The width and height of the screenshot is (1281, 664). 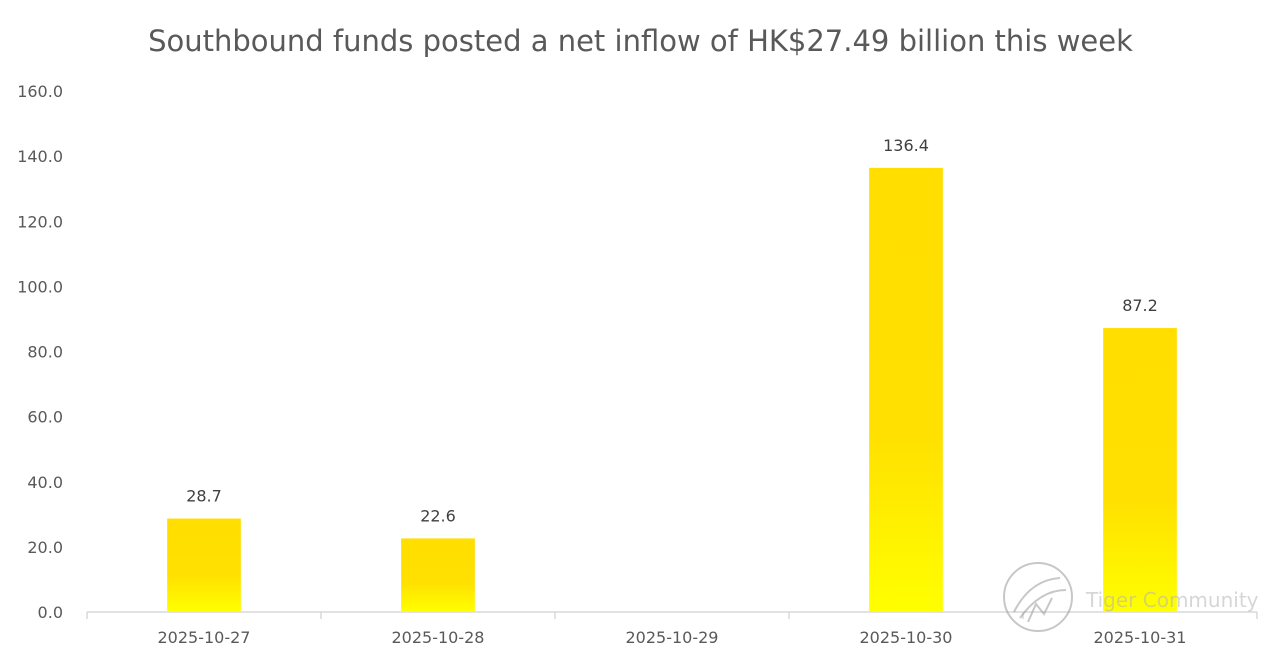 What do you see at coordinates (45, 482) in the screenshot?
I see `y-tick-label: 40.0` at bounding box center [45, 482].